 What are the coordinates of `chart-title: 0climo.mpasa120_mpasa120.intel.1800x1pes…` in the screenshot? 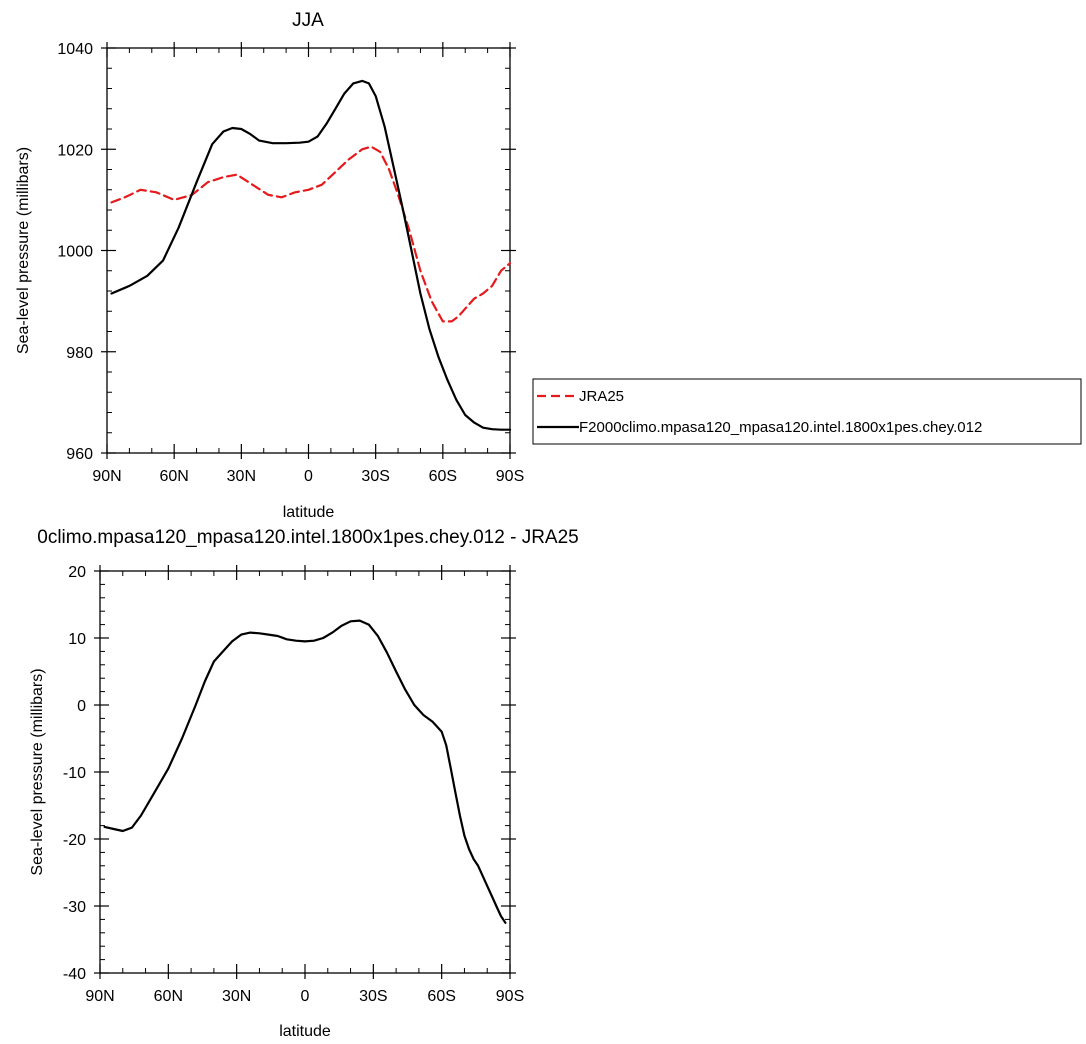 It's located at (307, 537).